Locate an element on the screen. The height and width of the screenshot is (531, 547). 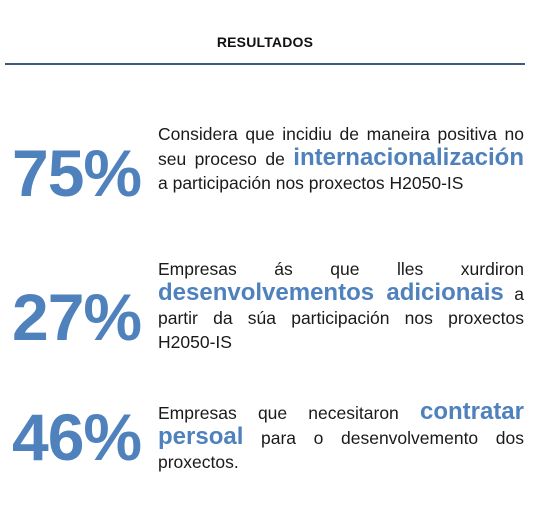
title-divider is located at coordinates (265, 64).